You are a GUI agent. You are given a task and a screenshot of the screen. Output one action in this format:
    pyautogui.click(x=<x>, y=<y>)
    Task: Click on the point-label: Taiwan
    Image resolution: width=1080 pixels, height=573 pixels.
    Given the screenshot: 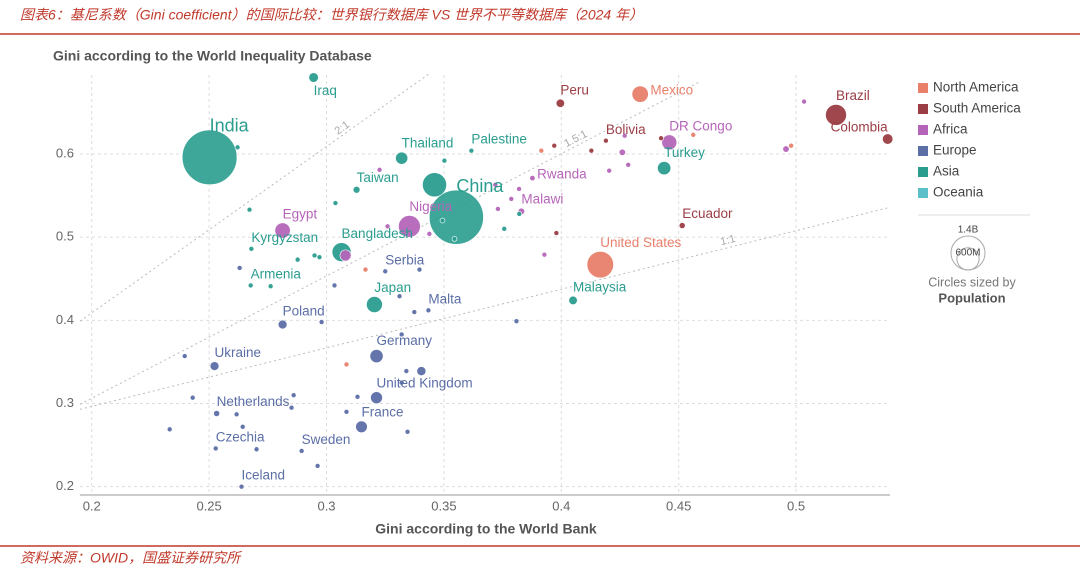 What is the action you would take?
    pyautogui.click(x=378, y=177)
    